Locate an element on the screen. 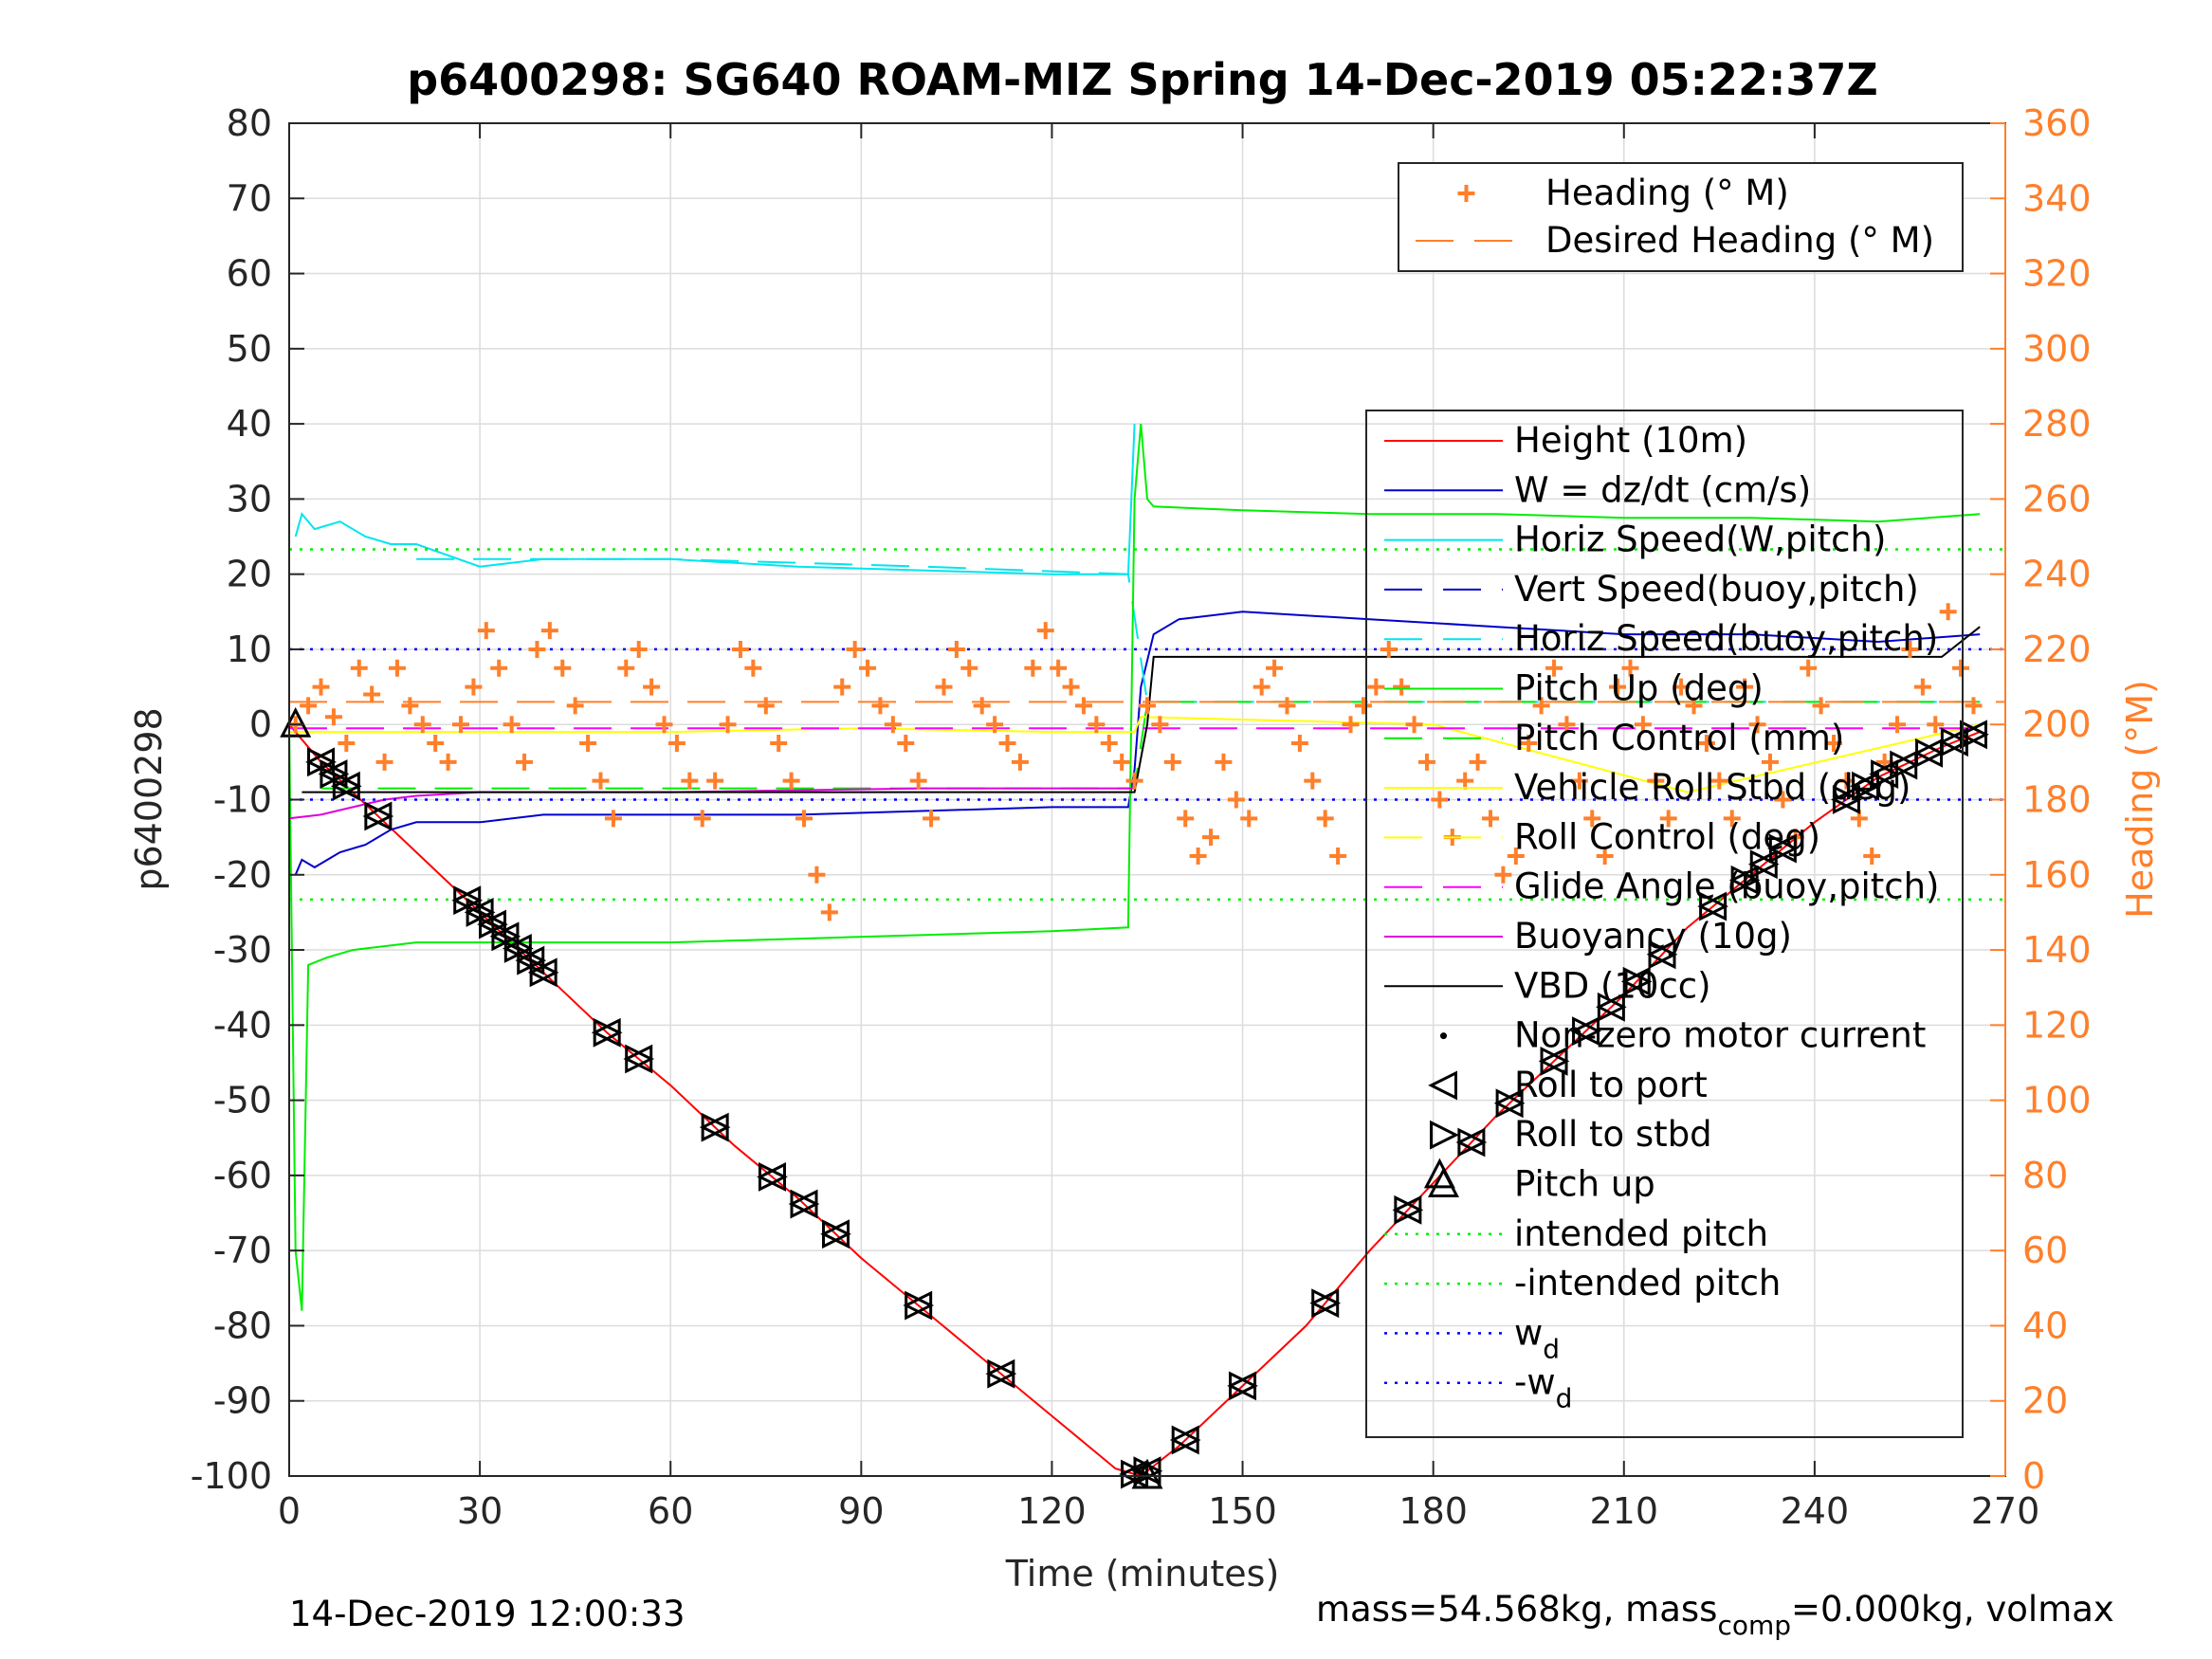 The height and width of the screenshot is (1659, 2212). legend-sample-plus is located at coordinates (1466, 193).